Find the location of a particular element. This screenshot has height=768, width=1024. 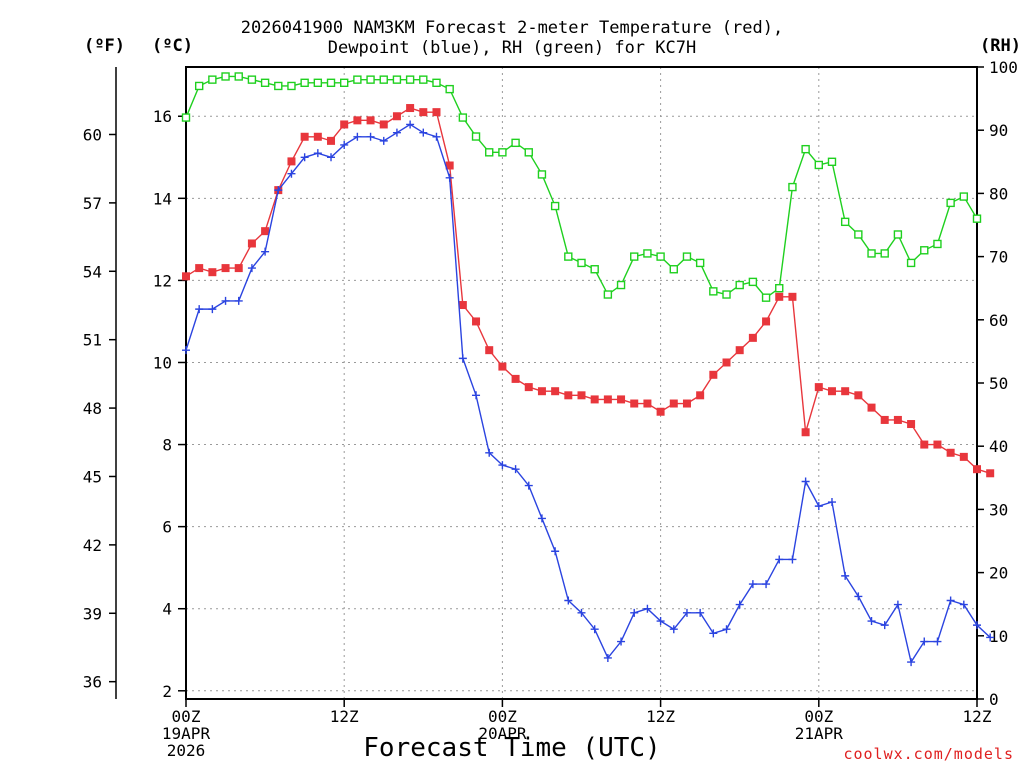

x-tick-label: 12Z is located at coordinates (660, 716).